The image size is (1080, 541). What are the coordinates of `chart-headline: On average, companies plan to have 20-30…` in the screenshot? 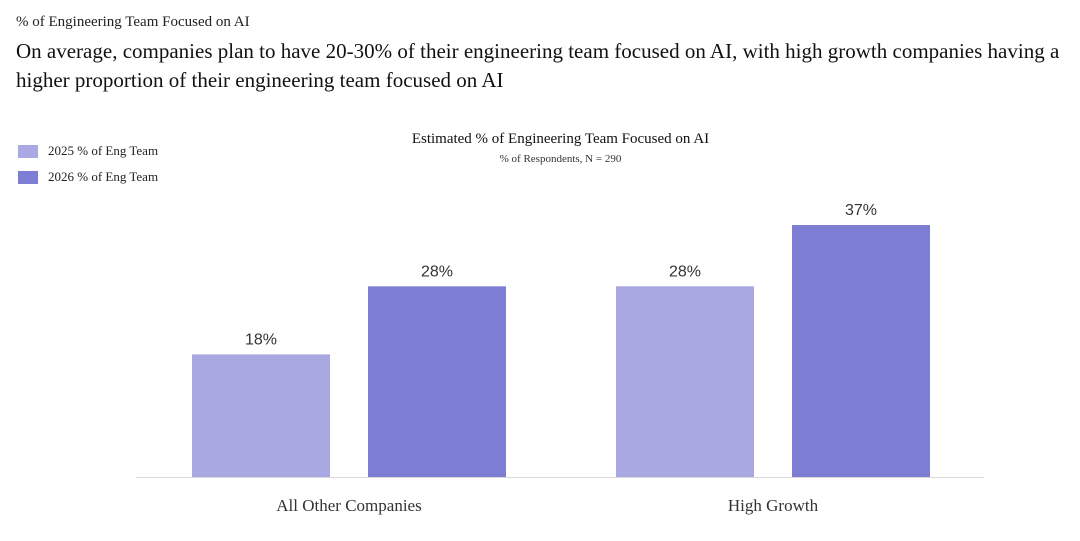 It's located at (538, 65).